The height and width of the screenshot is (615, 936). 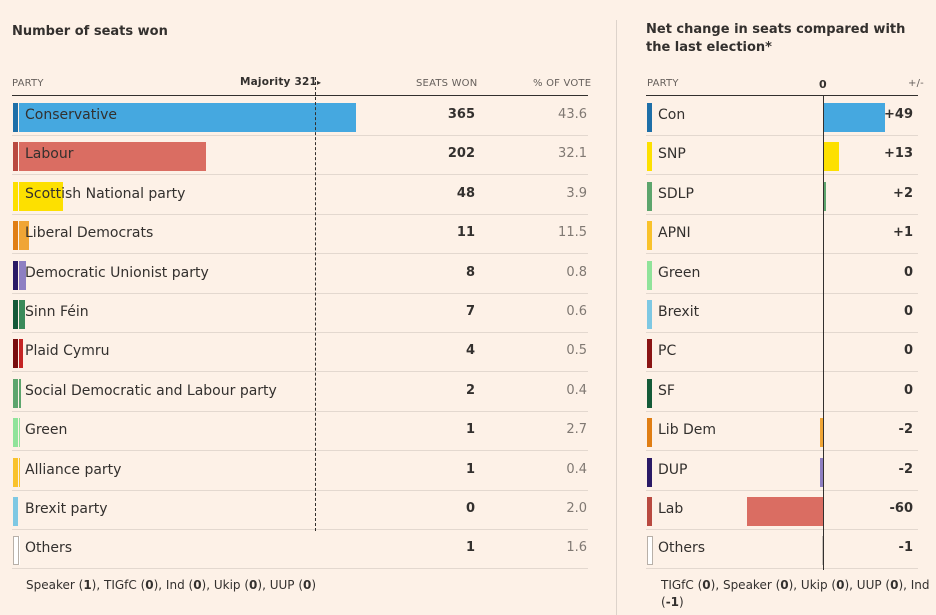 What do you see at coordinates (682, 585) in the screenshot?
I see `footnote-part: TIGfC (` at bounding box center [682, 585].